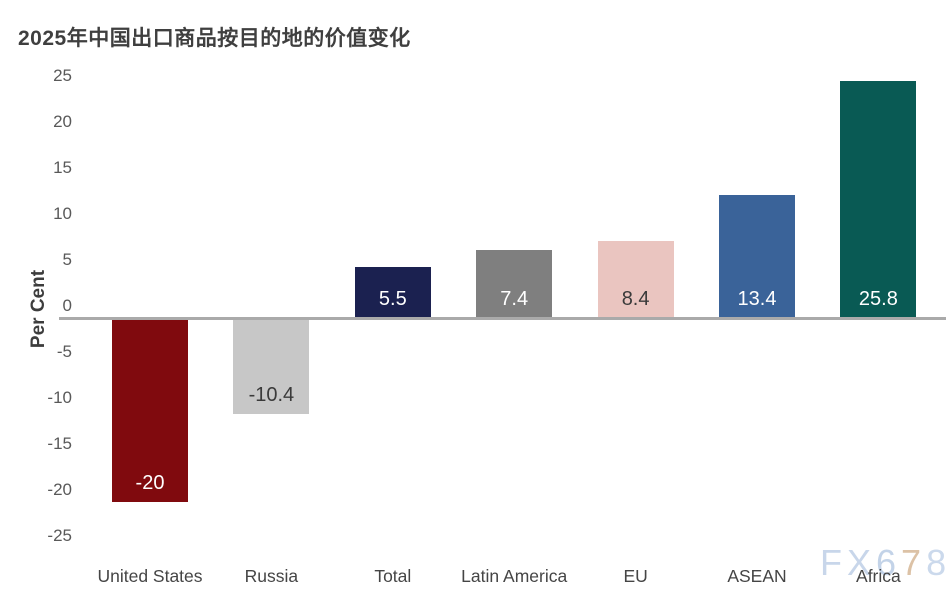 This screenshot has width=952, height=599. What do you see at coordinates (59, 397) in the screenshot?
I see `y-tick-label--10: -10` at bounding box center [59, 397].